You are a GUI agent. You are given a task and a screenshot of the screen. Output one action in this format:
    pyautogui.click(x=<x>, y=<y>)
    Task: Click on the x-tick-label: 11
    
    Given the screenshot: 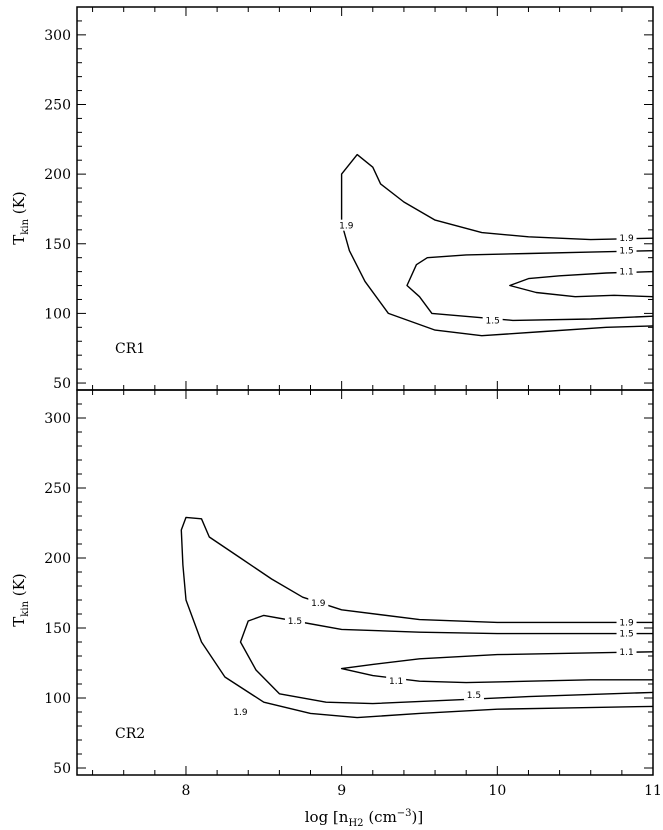 What is the action you would take?
    pyautogui.click(x=653, y=791)
    